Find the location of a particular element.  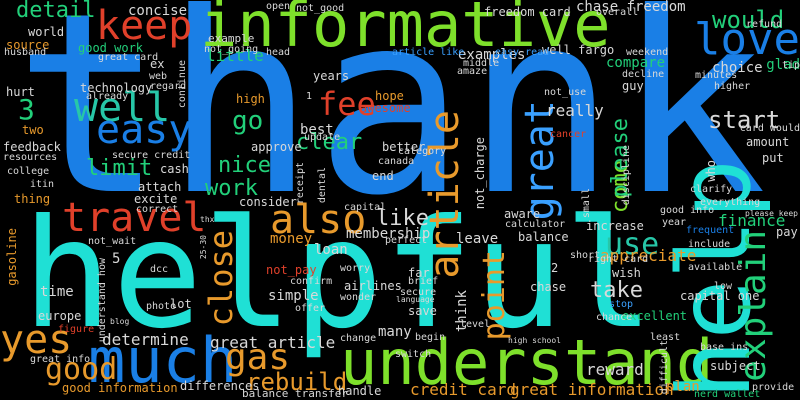

word-end: end is located at coordinates (383, 176).